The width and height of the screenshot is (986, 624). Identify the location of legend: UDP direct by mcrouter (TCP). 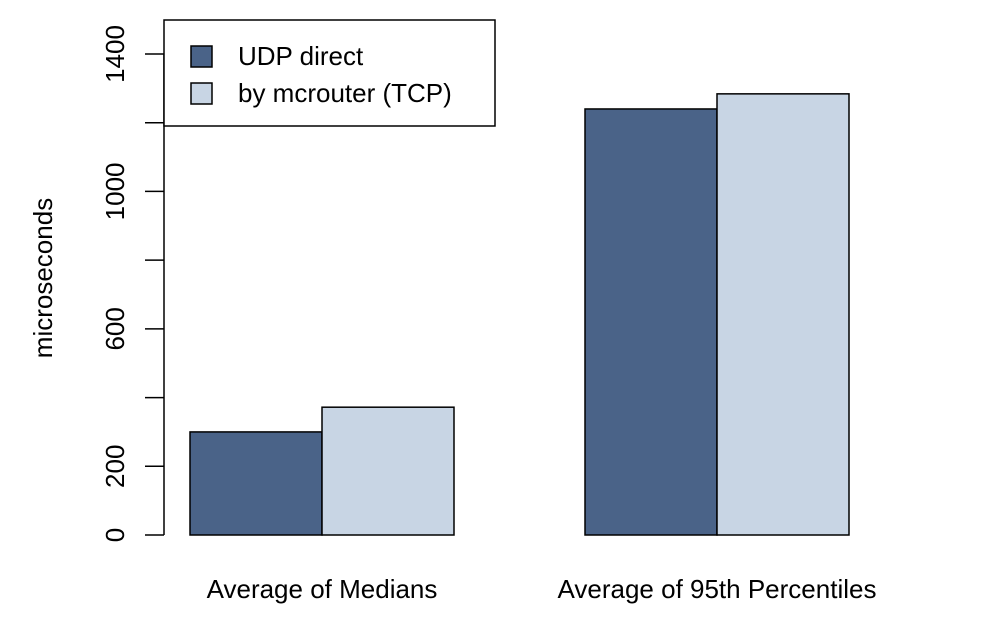
(329, 73).